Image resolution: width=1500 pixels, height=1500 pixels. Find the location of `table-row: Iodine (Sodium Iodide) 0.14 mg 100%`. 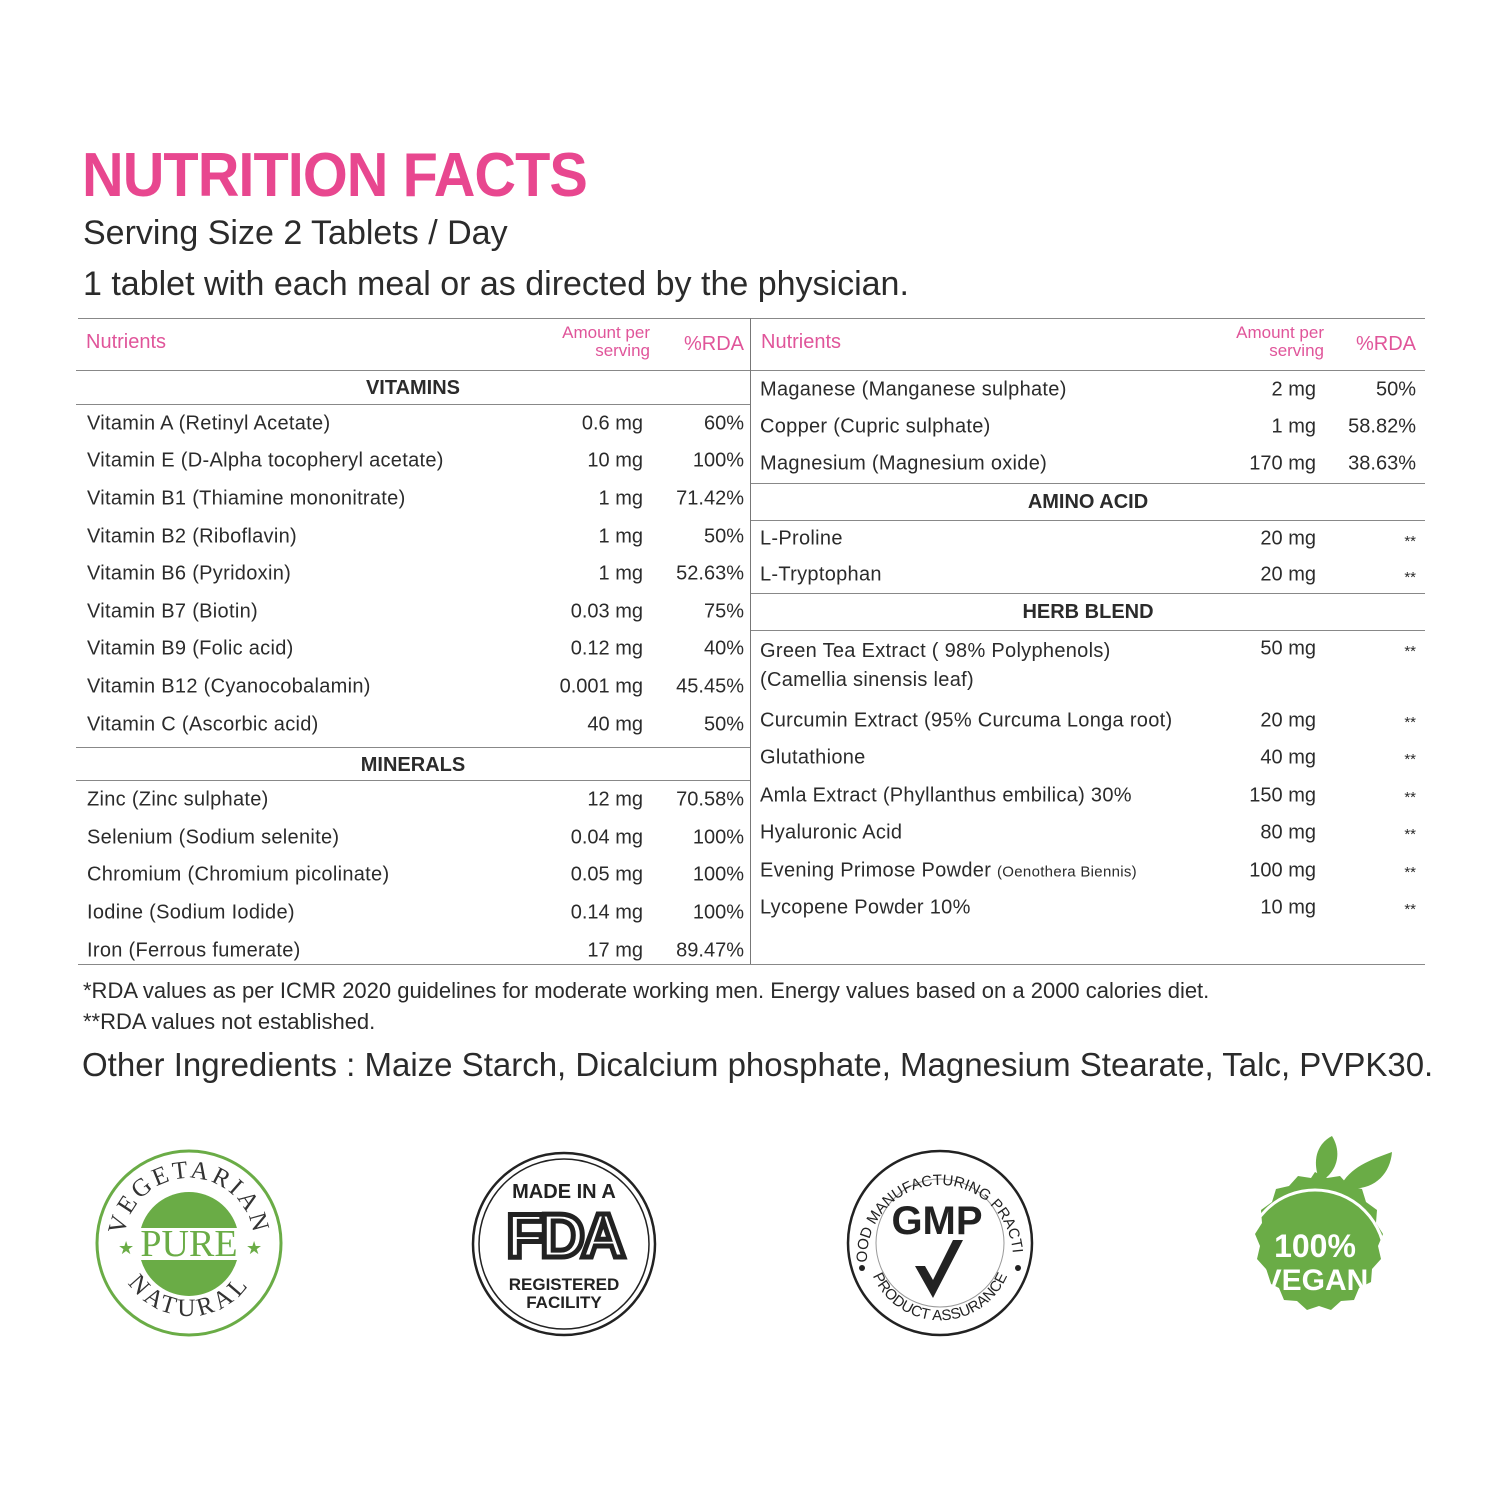

table-row: Iodine (Sodium Iodide) 0.14 mg 100% is located at coordinates (413, 913).